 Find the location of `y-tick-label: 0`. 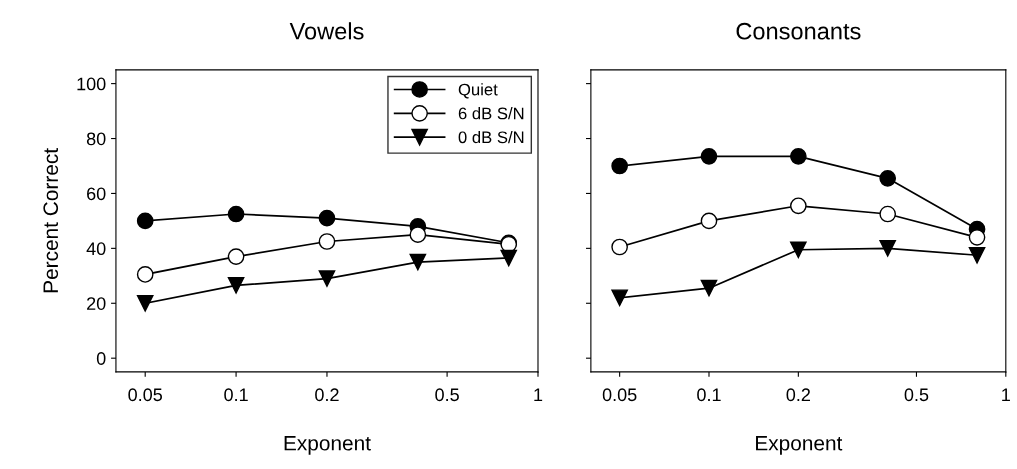

y-tick-label: 0 is located at coordinates (101, 358).